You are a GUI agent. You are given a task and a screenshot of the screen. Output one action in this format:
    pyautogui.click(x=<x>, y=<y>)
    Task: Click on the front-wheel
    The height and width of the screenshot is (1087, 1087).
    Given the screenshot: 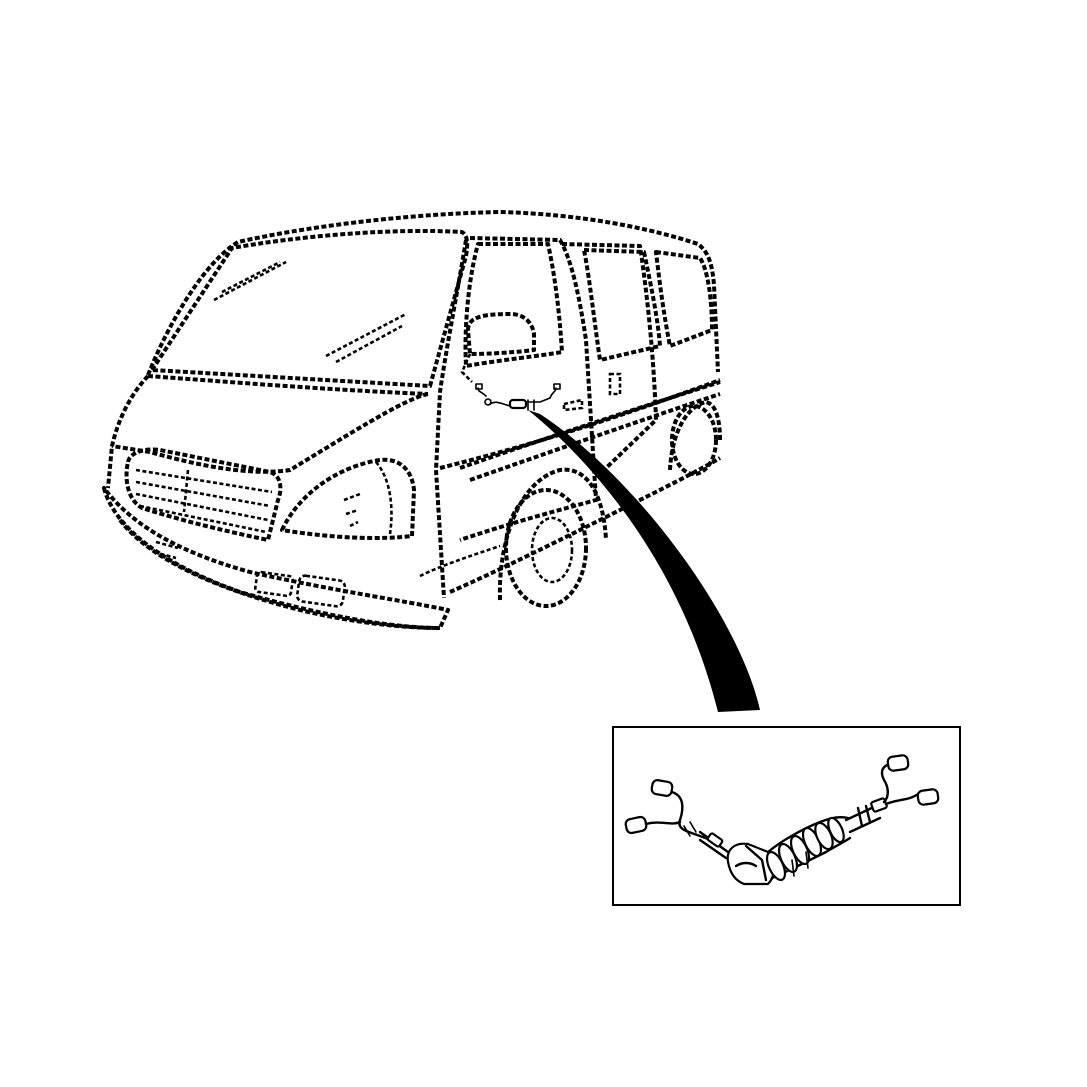 What is the action you would take?
    pyautogui.click(x=546, y=548)
    